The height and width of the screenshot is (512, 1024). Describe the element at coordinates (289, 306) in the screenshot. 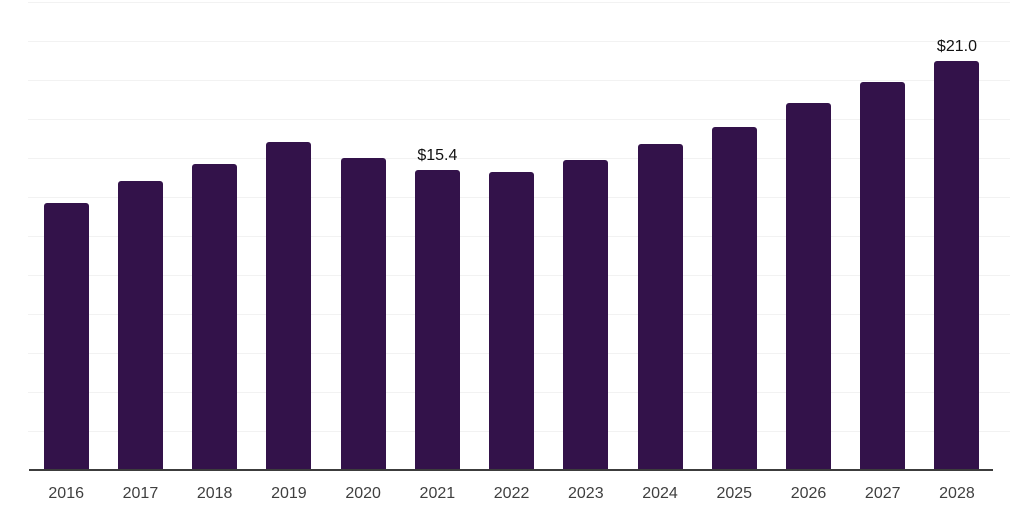

I see `bar-2019` at that location.